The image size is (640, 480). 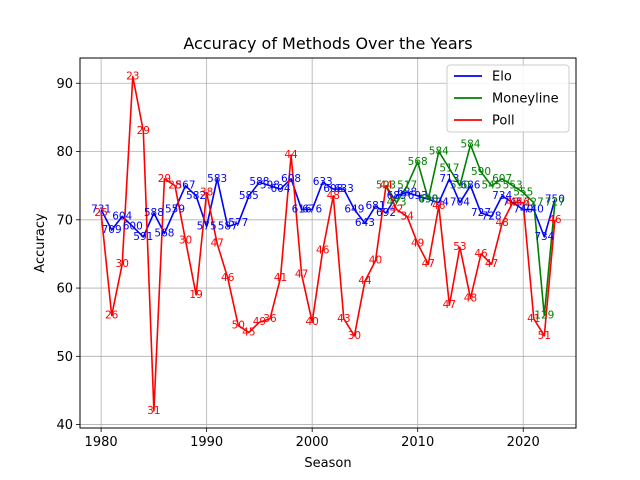 I want to click on y-tick-label: 60, so click(x=64, y=289).